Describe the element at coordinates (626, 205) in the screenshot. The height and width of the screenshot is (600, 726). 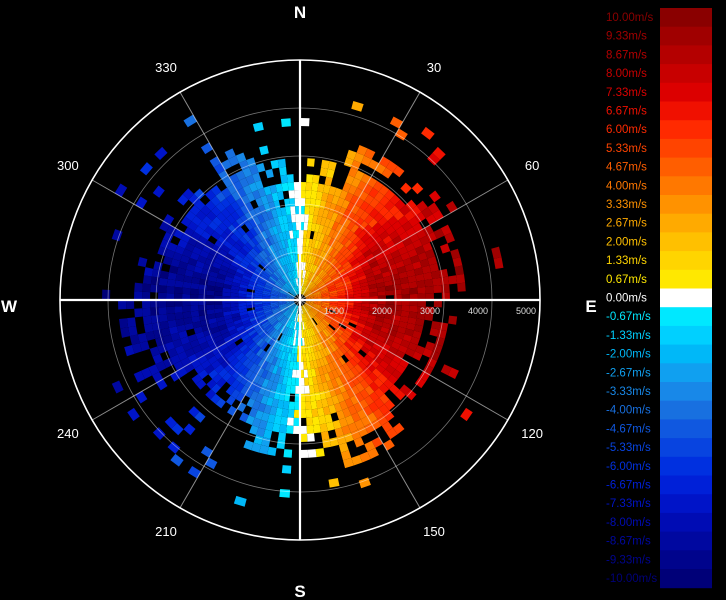
I see `legend-label: 3.33m/s` at that location.